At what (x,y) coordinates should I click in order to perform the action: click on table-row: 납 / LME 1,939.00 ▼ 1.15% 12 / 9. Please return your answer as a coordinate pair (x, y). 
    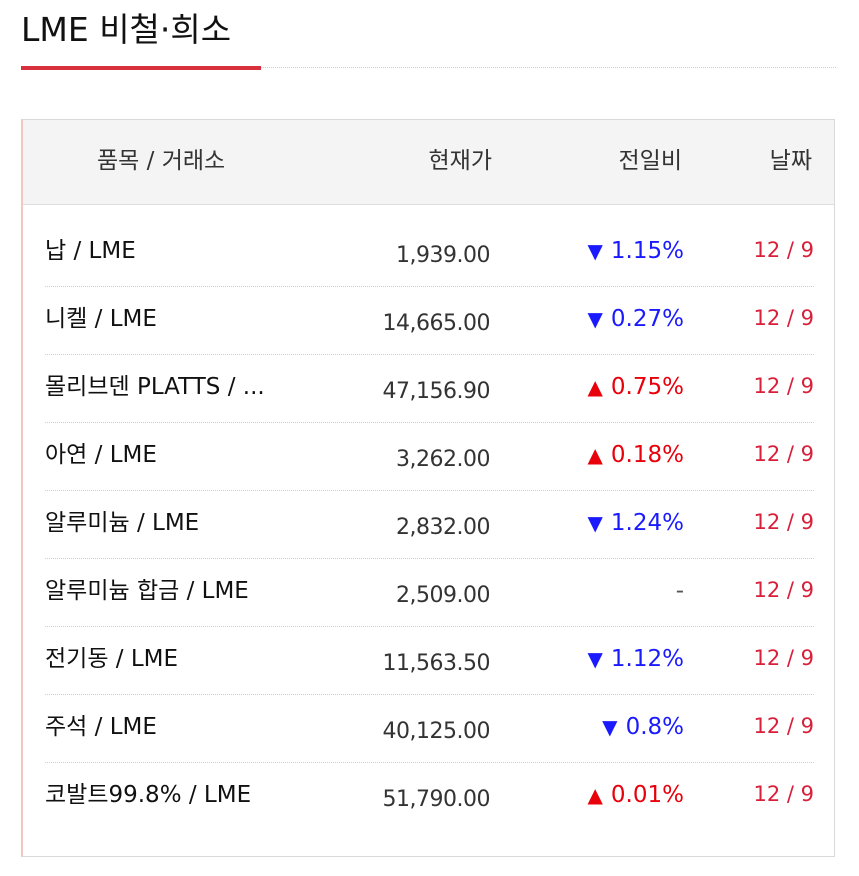
    Looking at the image, I should click on (429, 253).